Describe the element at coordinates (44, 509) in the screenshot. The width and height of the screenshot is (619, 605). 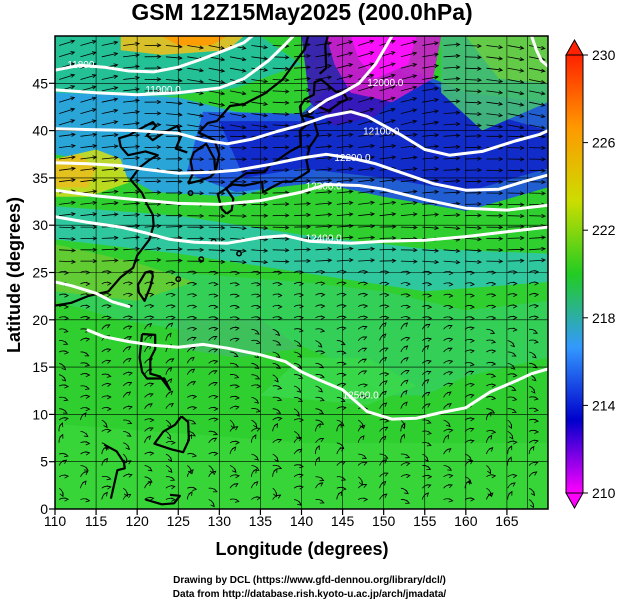
I see `y-tick-label: 0` at that location.